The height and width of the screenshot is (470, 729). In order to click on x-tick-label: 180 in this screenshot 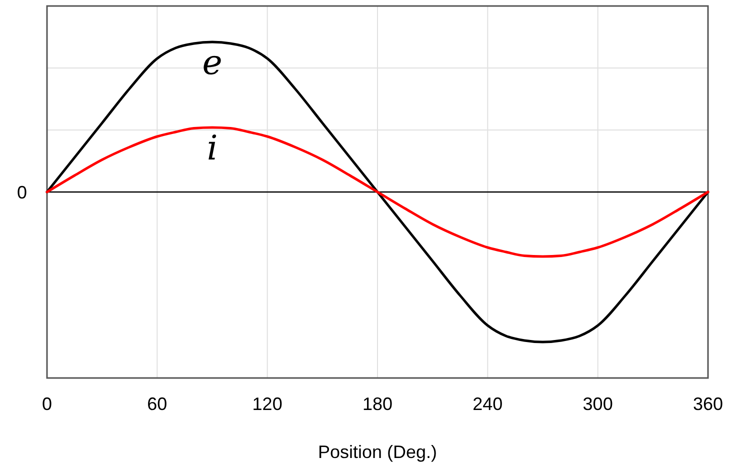, I will do `click(377, 404)`.